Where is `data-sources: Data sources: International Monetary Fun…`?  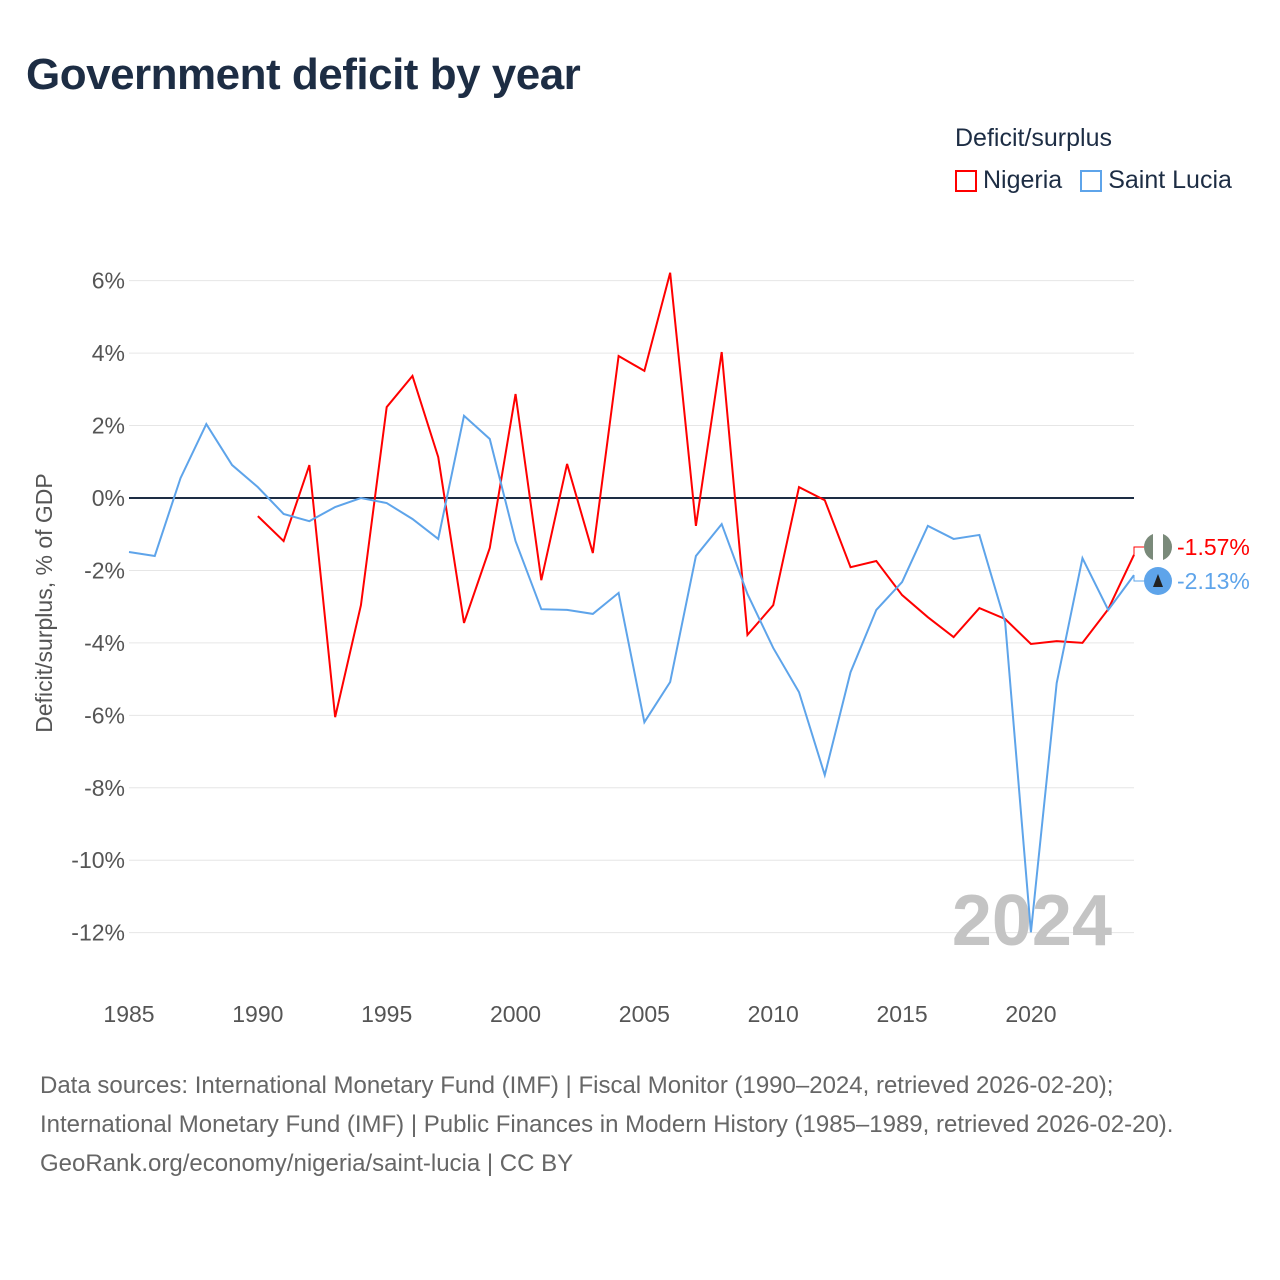 data-sources: Data sources: International Monetary Fun… is located at coordinates (607, 1105).